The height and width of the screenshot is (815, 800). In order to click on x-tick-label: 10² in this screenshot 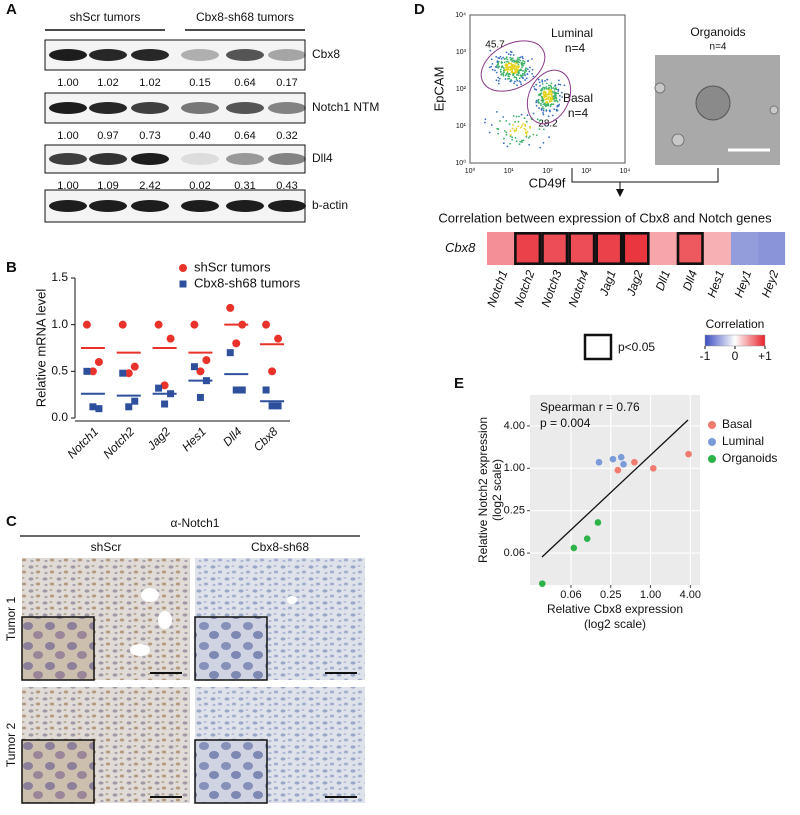, I will do `click(547, 171)`.